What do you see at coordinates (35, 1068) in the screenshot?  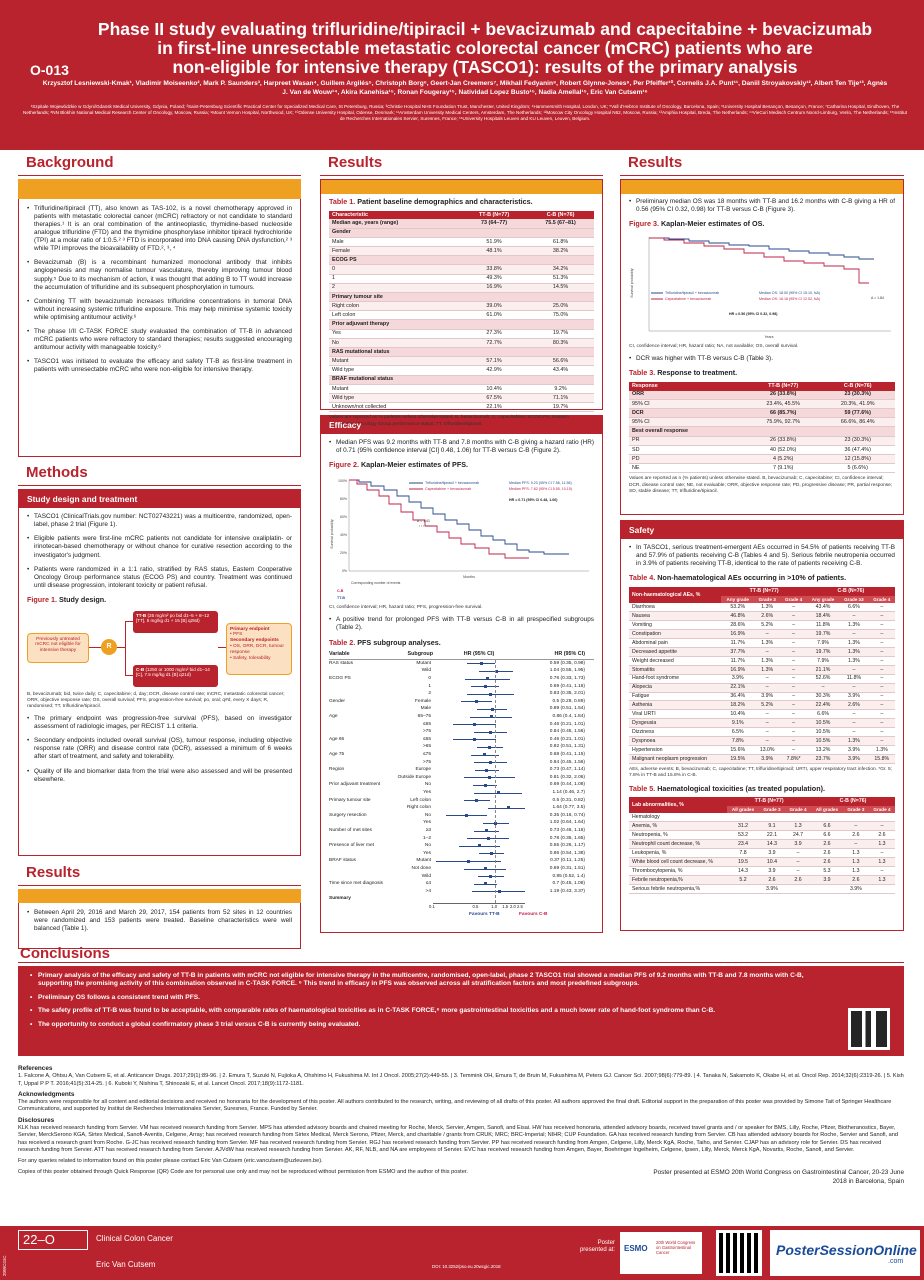 I see `references-heading: References` at bounding box center [35, 1068].